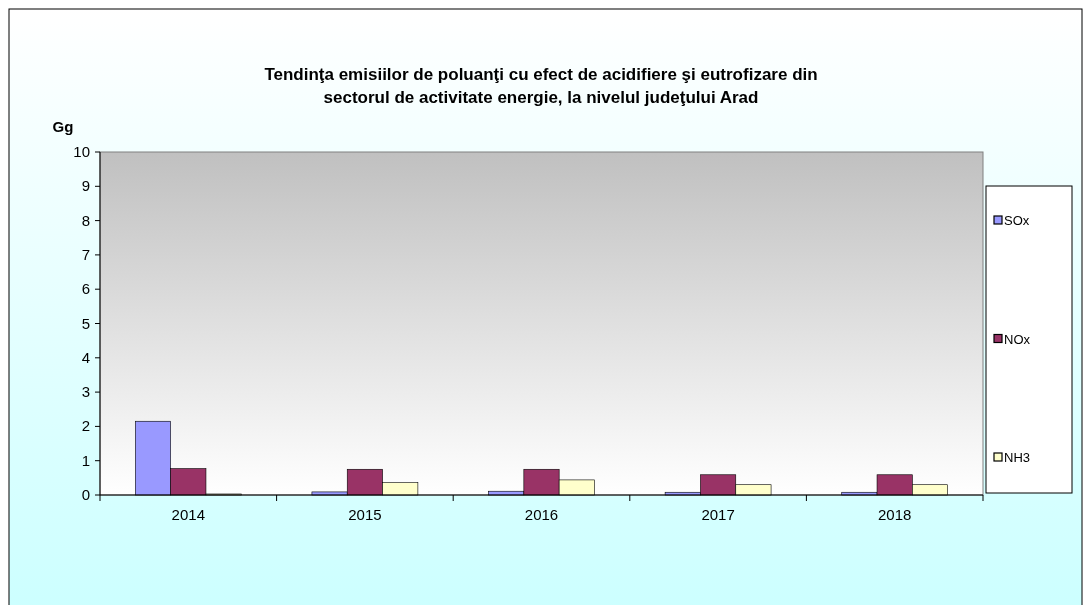  Describe the element at coordinates (85, 323) in the screenshot. I see `y-tick-label: 5` at that location.